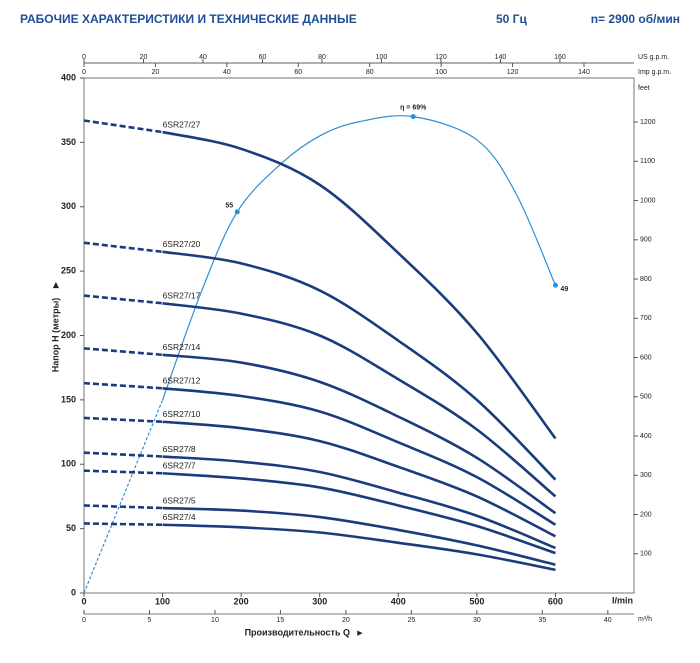 The image size is (700, 663). Describe the element at coordinates (646, 554) in the screenshot. I see `y2-tick-label: 100` at that location.